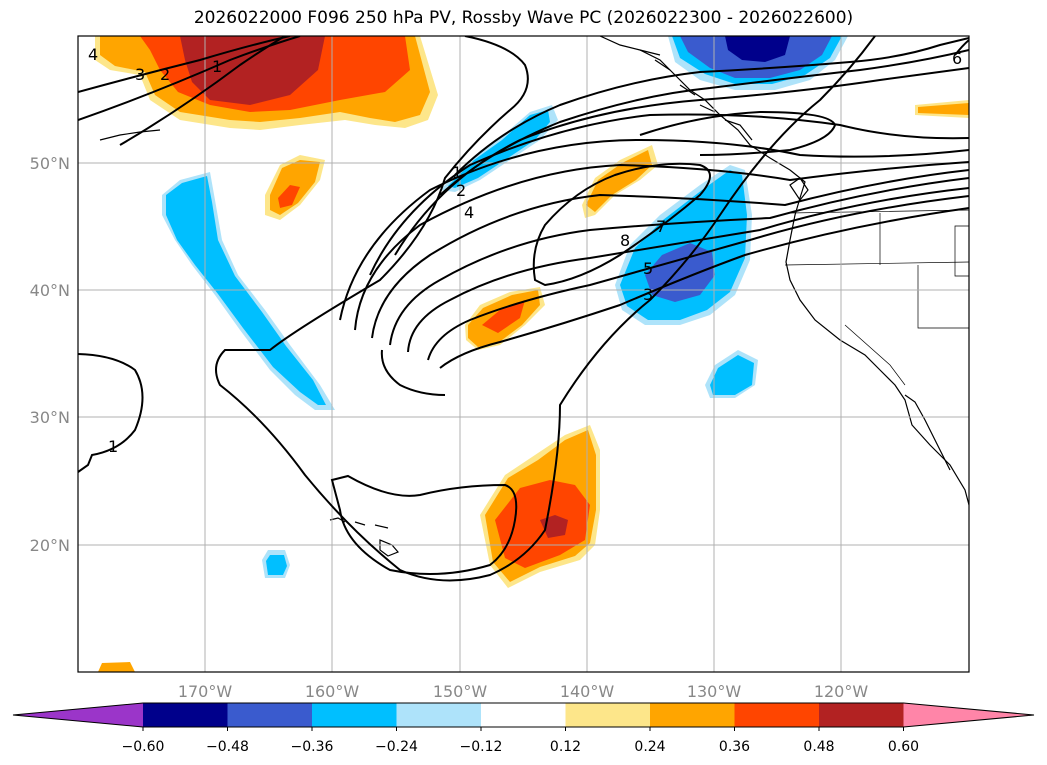 Image resolution: width=1047 pixels, height=765 pixels. What do you see at coordinates (205, 691) in the screenshot?
I see `lon-tick-label: 170°W` at bounding box center [205, 691].